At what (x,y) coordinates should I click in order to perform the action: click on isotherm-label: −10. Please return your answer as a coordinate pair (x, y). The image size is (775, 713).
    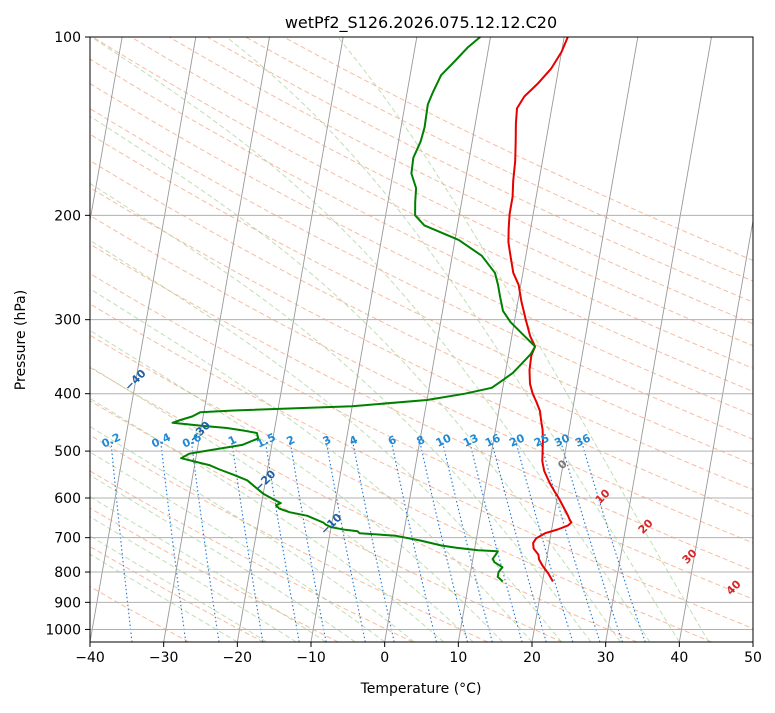
    Looking at the image, I should click on (331, 524).